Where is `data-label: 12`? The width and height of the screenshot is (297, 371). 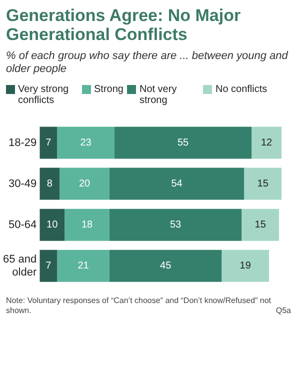
data-label: 12 is located at coordinates (266, 142).